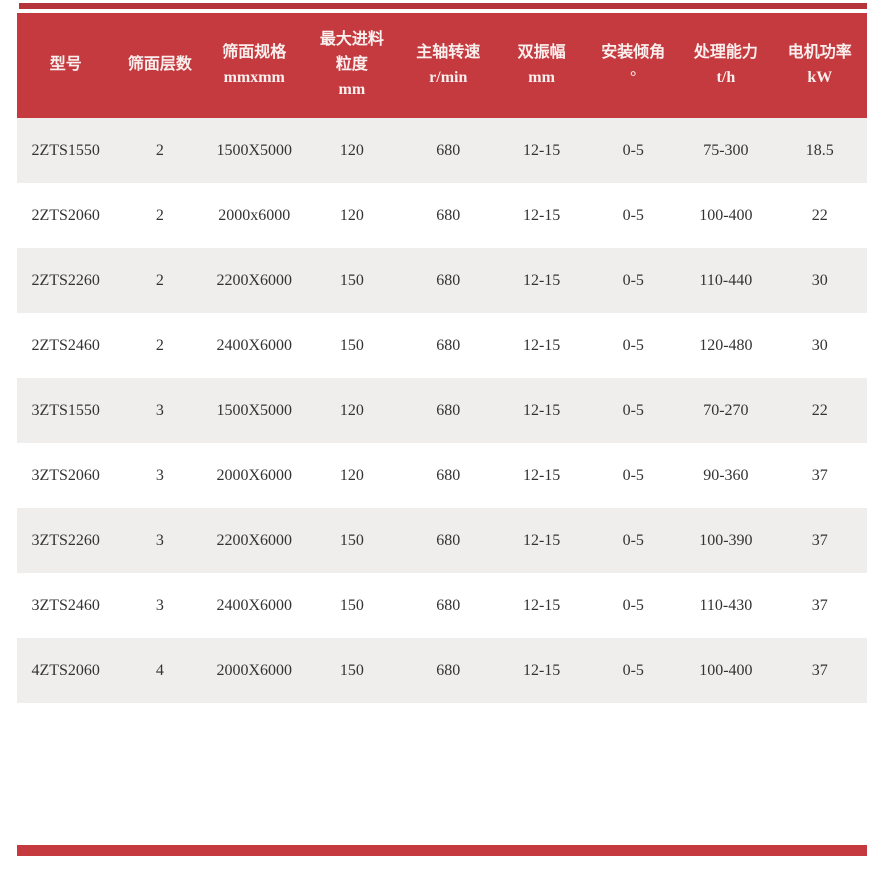 The width and height of the screenshot is (884, 870). I want to click on header-label: 安装倾角, so click(633, 52).